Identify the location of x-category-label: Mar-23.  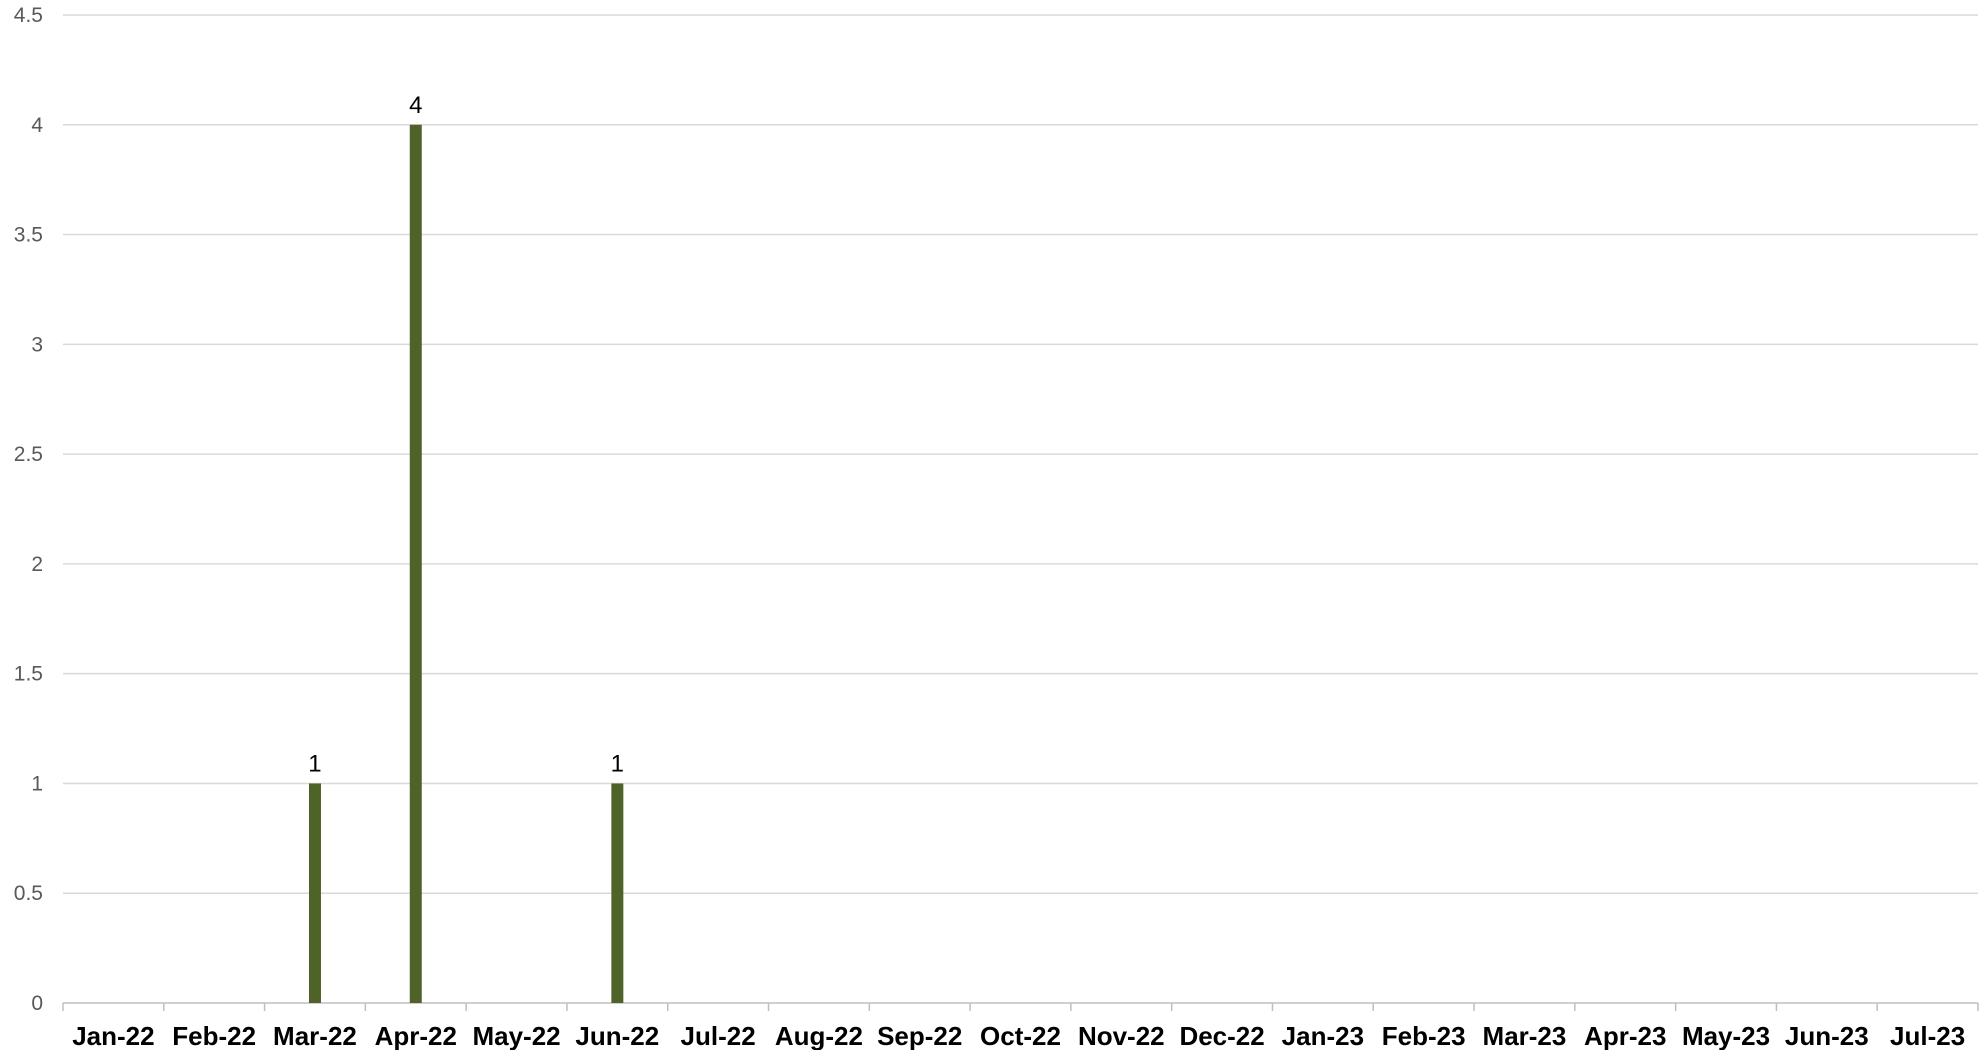
(1525, 1035).